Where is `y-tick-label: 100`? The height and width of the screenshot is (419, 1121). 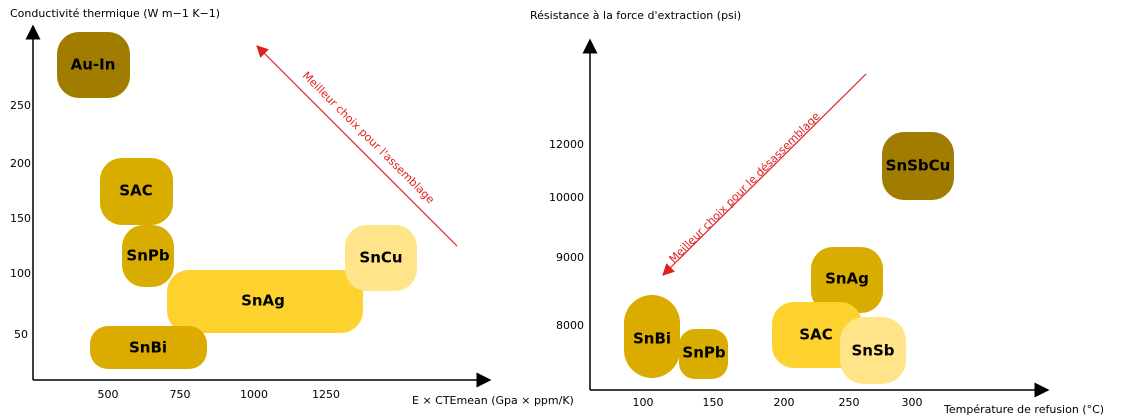
y-tick-label: 100 is located at coordinates (20, 273).